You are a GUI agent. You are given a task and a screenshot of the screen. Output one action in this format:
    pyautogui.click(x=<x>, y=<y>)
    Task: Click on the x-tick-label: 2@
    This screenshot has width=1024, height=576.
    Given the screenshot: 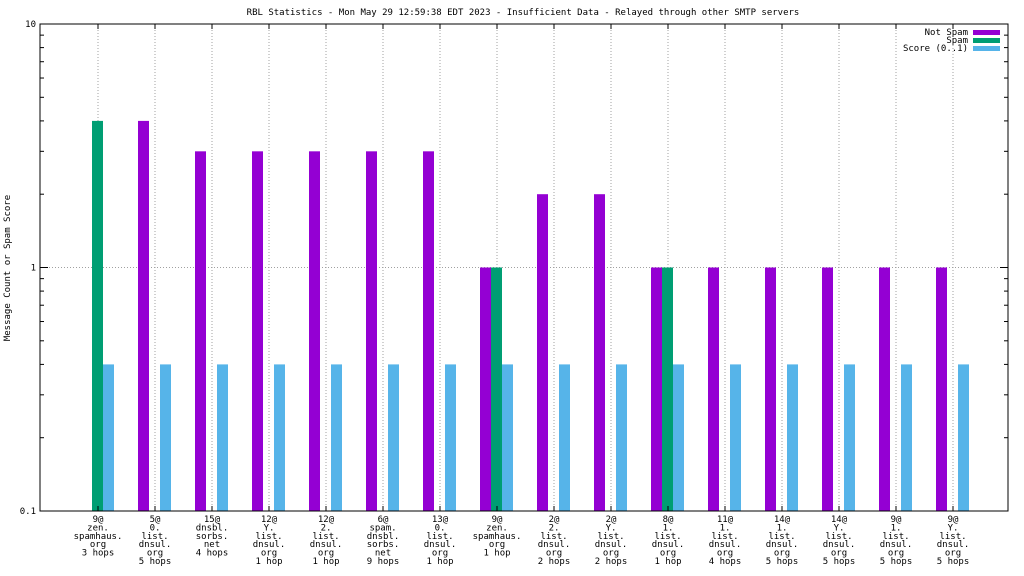 What is the action you would take?
    pyautogui.click(x=611, y=520)
    